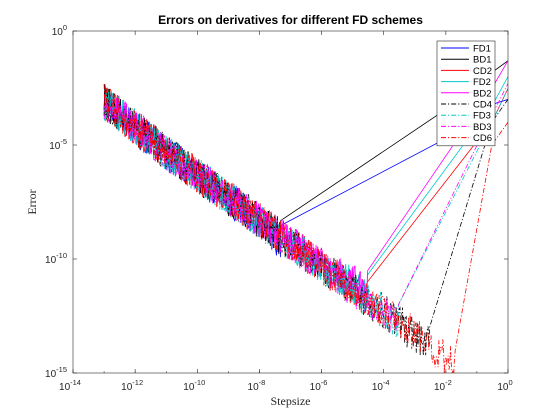 The image size is (560, 420). What do you see at coordinates (482, 71) in the screenshot?
I see `legend-label: CD2` at bounding box center [482, 71].